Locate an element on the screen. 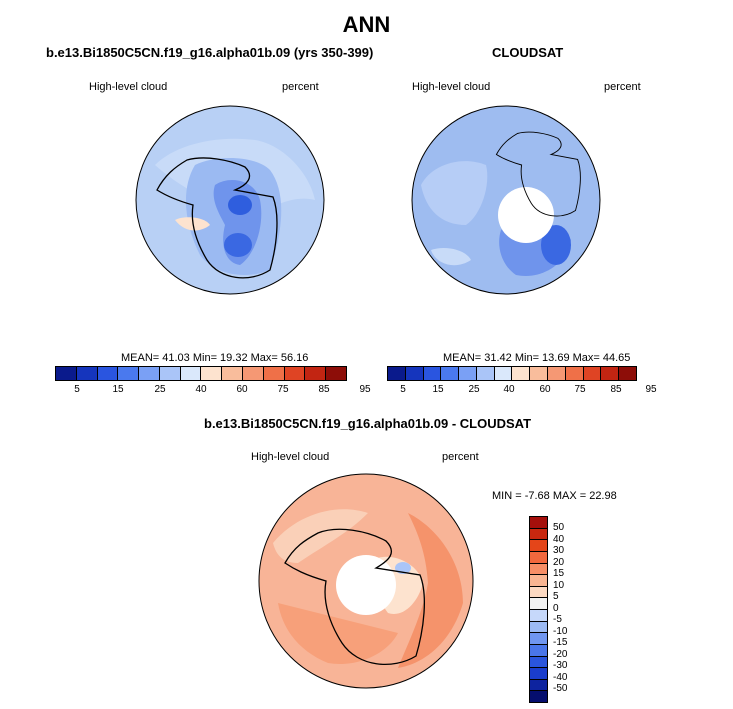 This screenshot has width=733, height=709. panel1-units: percent is located at coordinates (300, 87).